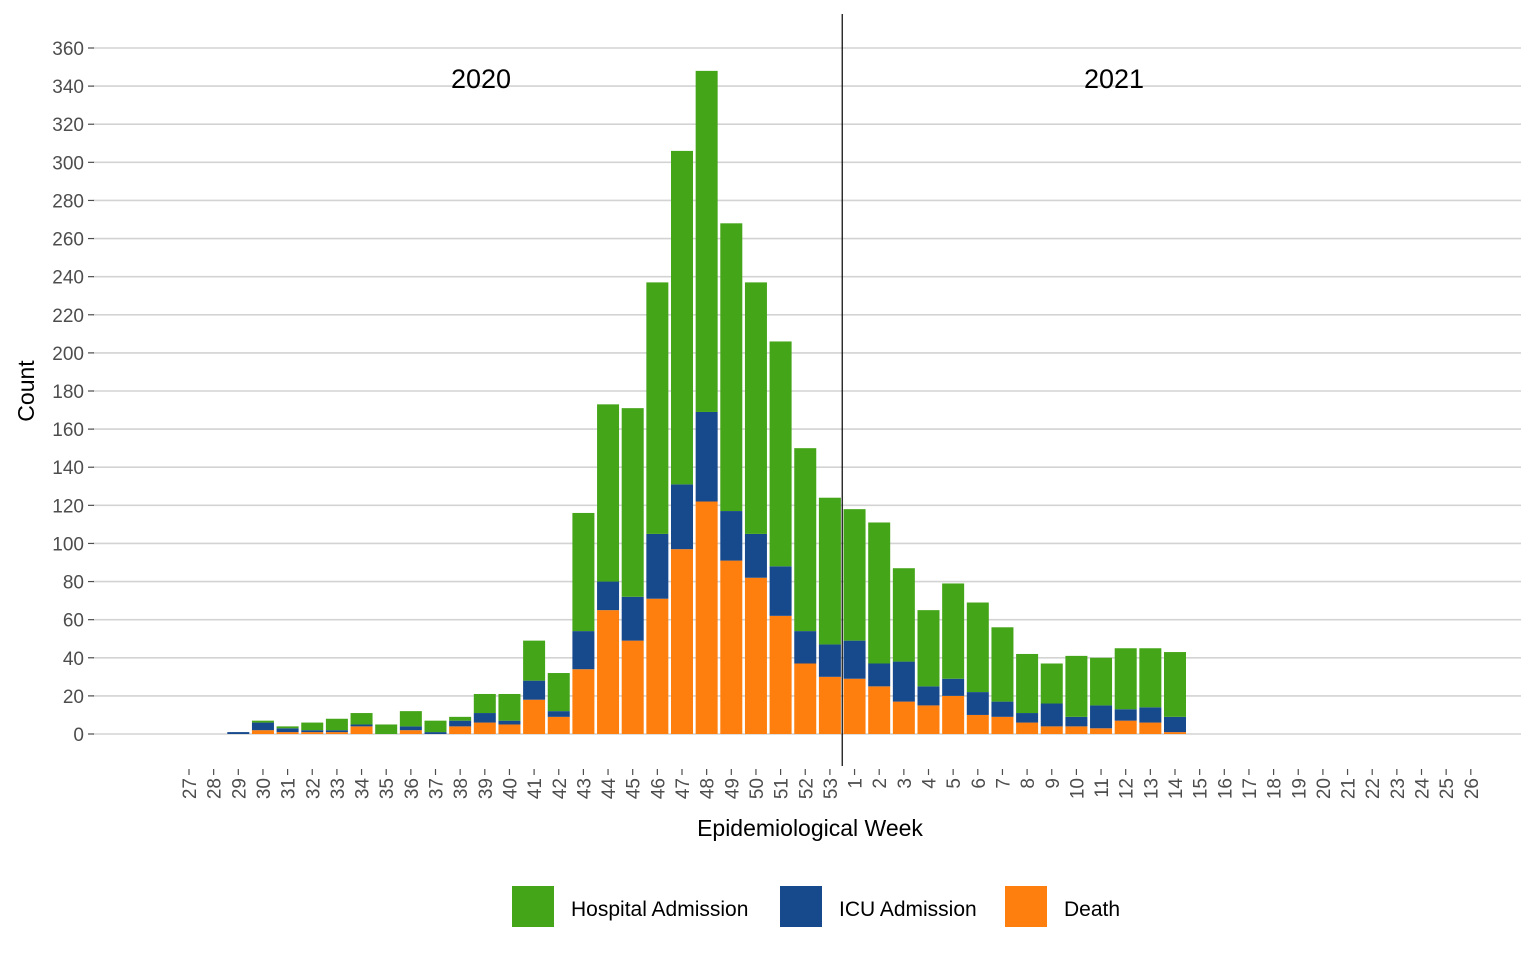  I want to click on y-tick-label: 60, so click(73, 621).